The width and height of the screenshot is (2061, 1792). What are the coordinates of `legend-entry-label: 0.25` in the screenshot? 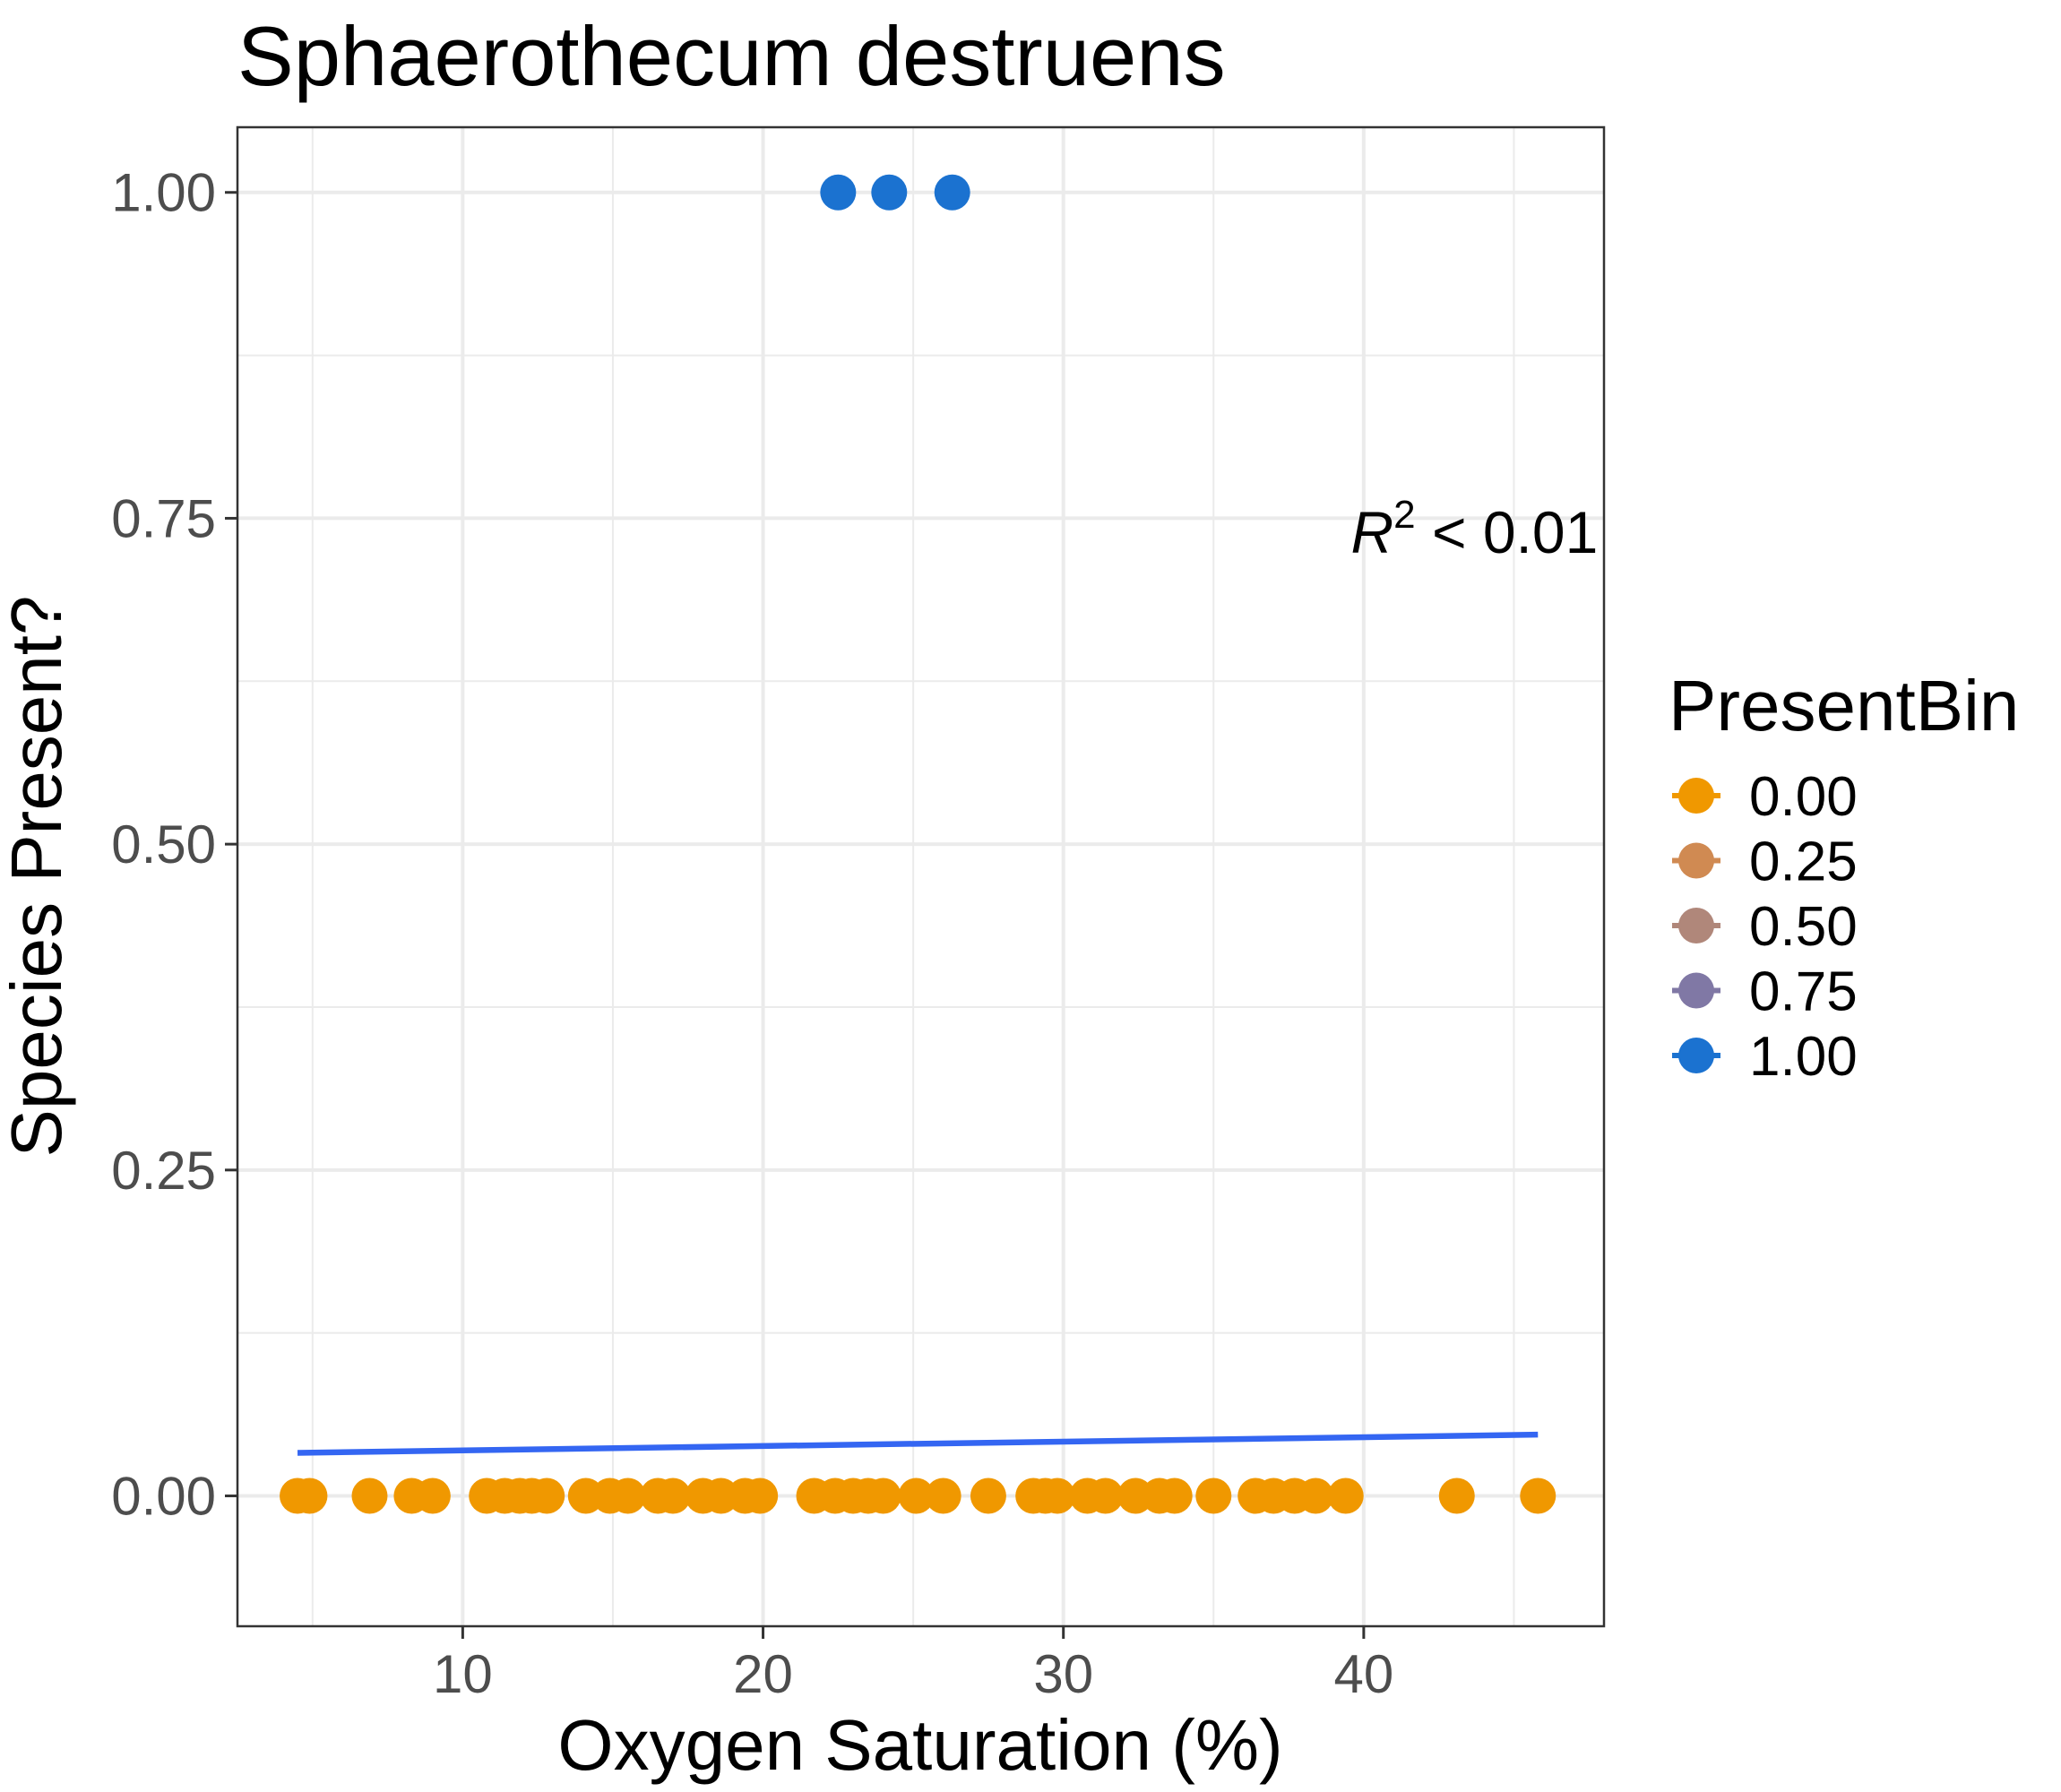 It's located at (1803, 862).